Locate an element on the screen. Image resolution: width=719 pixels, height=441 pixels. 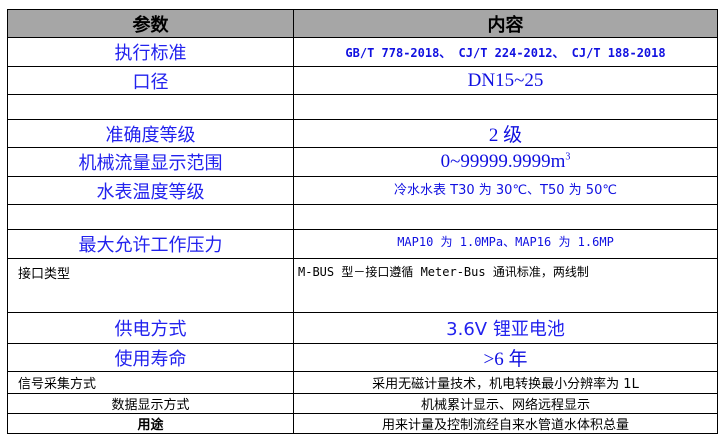
header-value: 内容 is located at coordinates (505, 23).